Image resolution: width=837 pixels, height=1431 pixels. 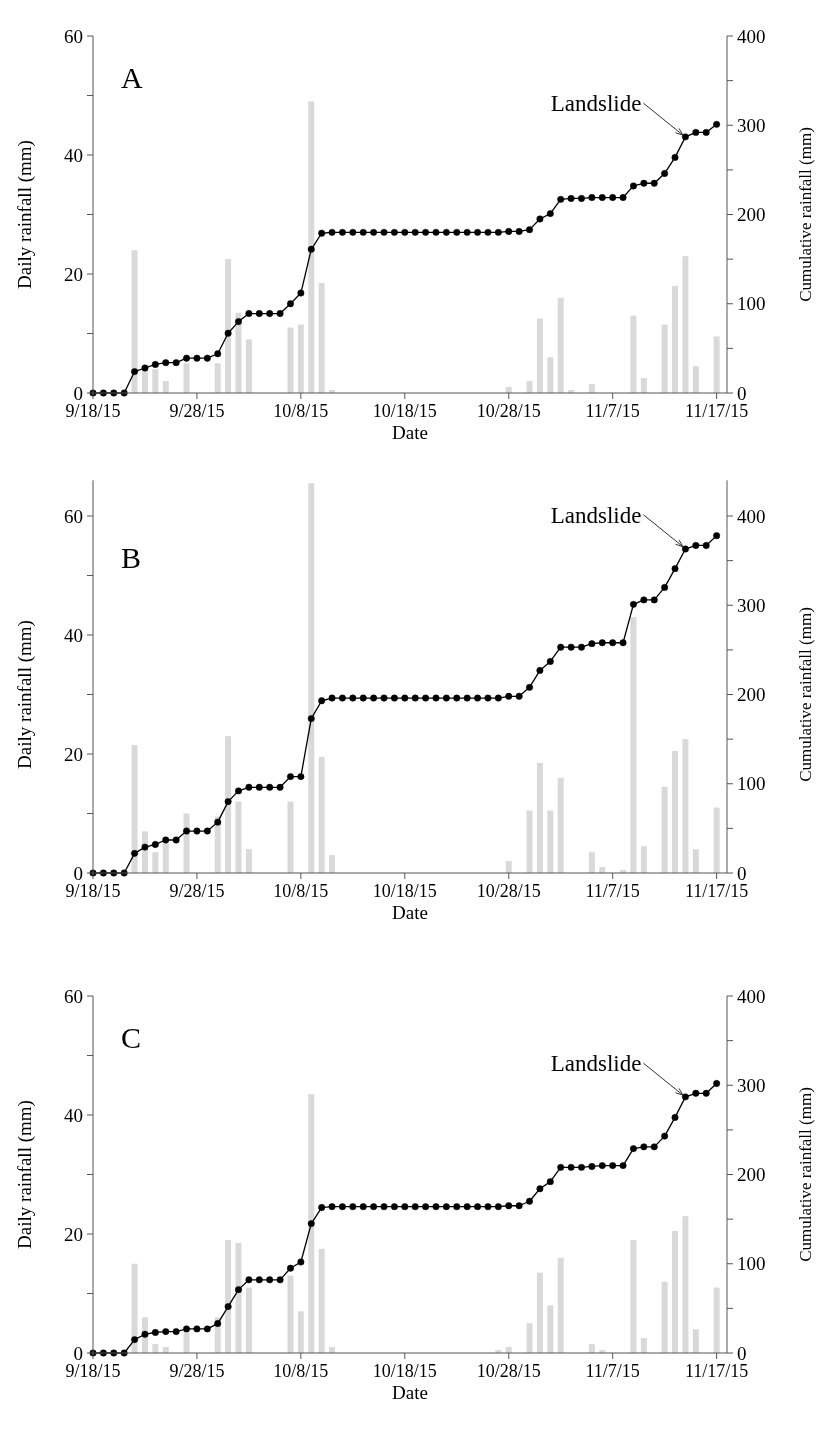 What do you see at coordinates (805, 1174) in the screenshot?
I see `y2-axis-title: Cumulative rainfall (mm)` at bounding box center [805, 1174].